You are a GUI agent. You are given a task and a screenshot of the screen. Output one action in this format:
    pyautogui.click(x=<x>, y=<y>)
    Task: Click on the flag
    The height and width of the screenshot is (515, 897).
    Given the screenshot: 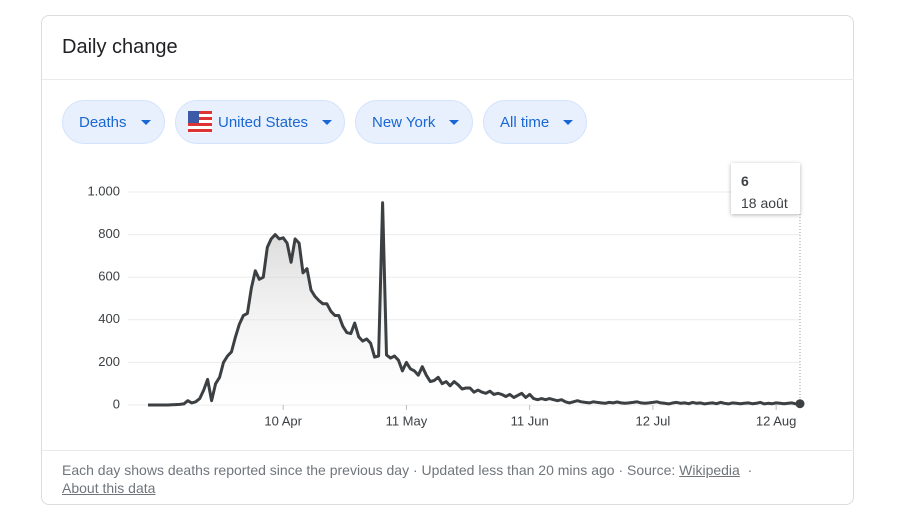 What is the action you would take?
    pyautogui.click(x=200, y=122)
    